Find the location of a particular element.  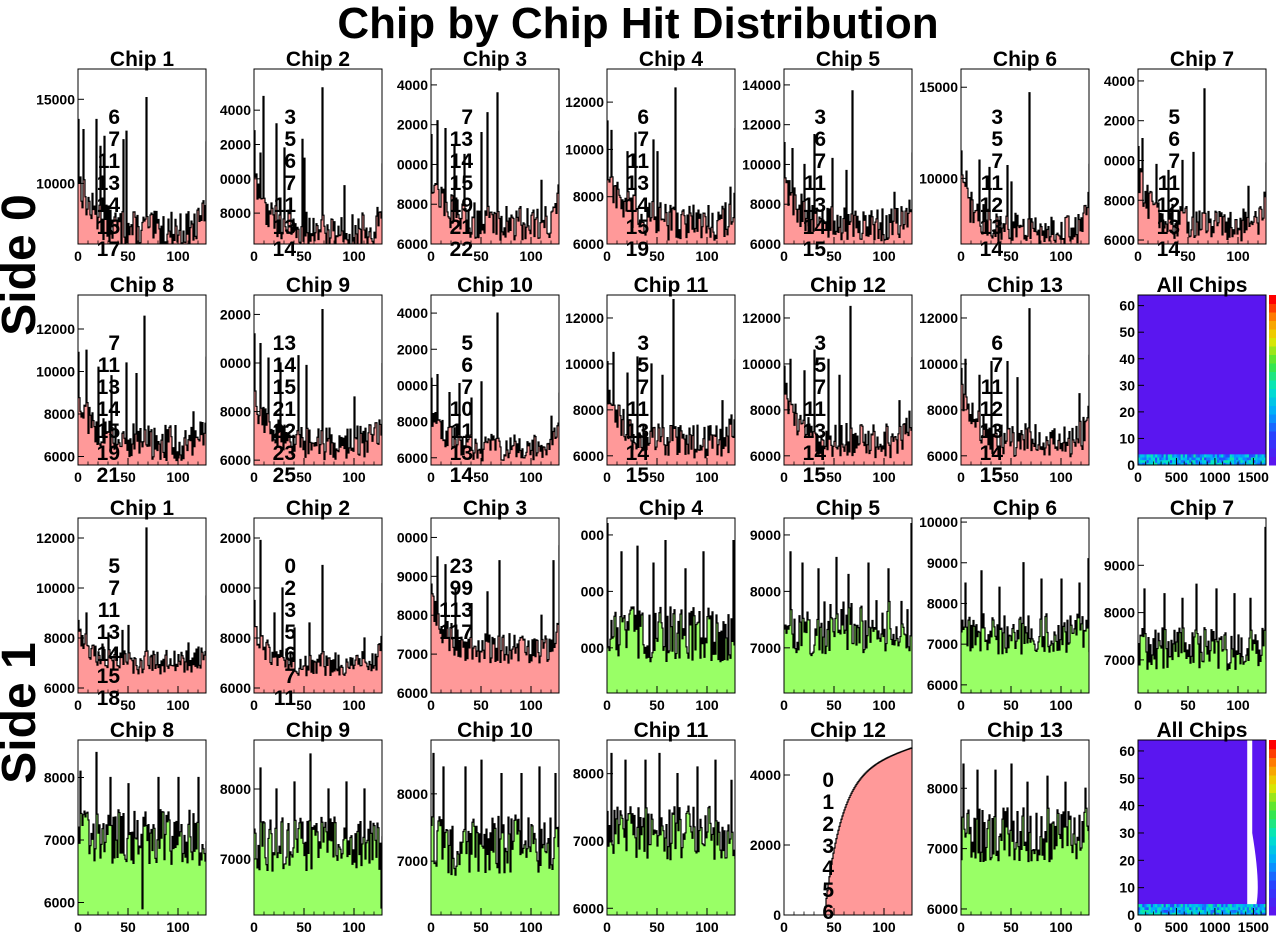

x-tick-label: 100 is located at coordinates (707, 477).